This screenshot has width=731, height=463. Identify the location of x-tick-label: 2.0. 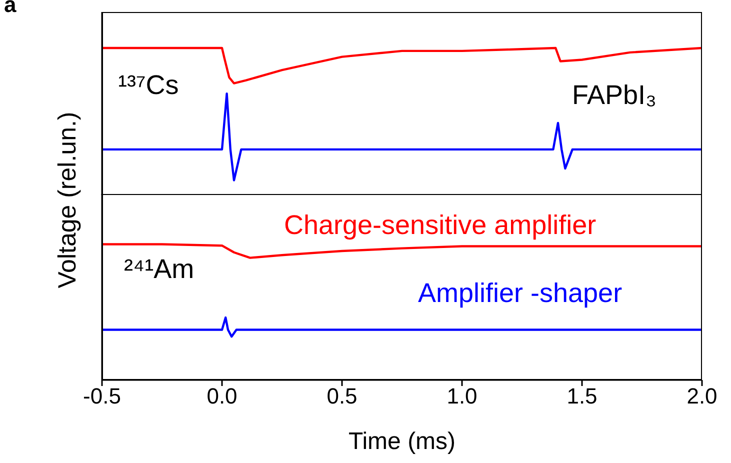
(702, 396).